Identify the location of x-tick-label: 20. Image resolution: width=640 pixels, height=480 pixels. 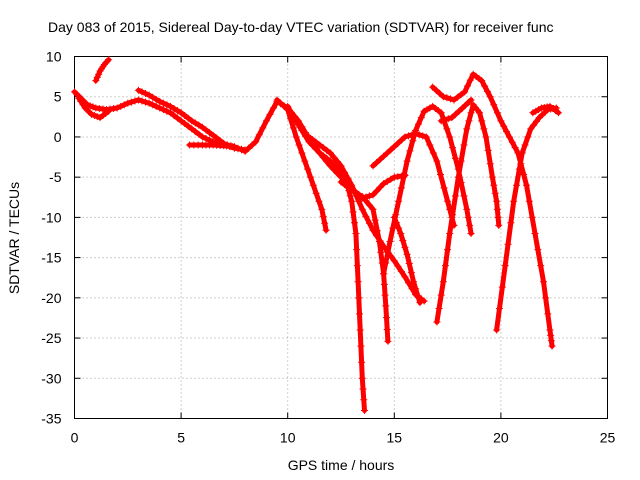
(501, 438).